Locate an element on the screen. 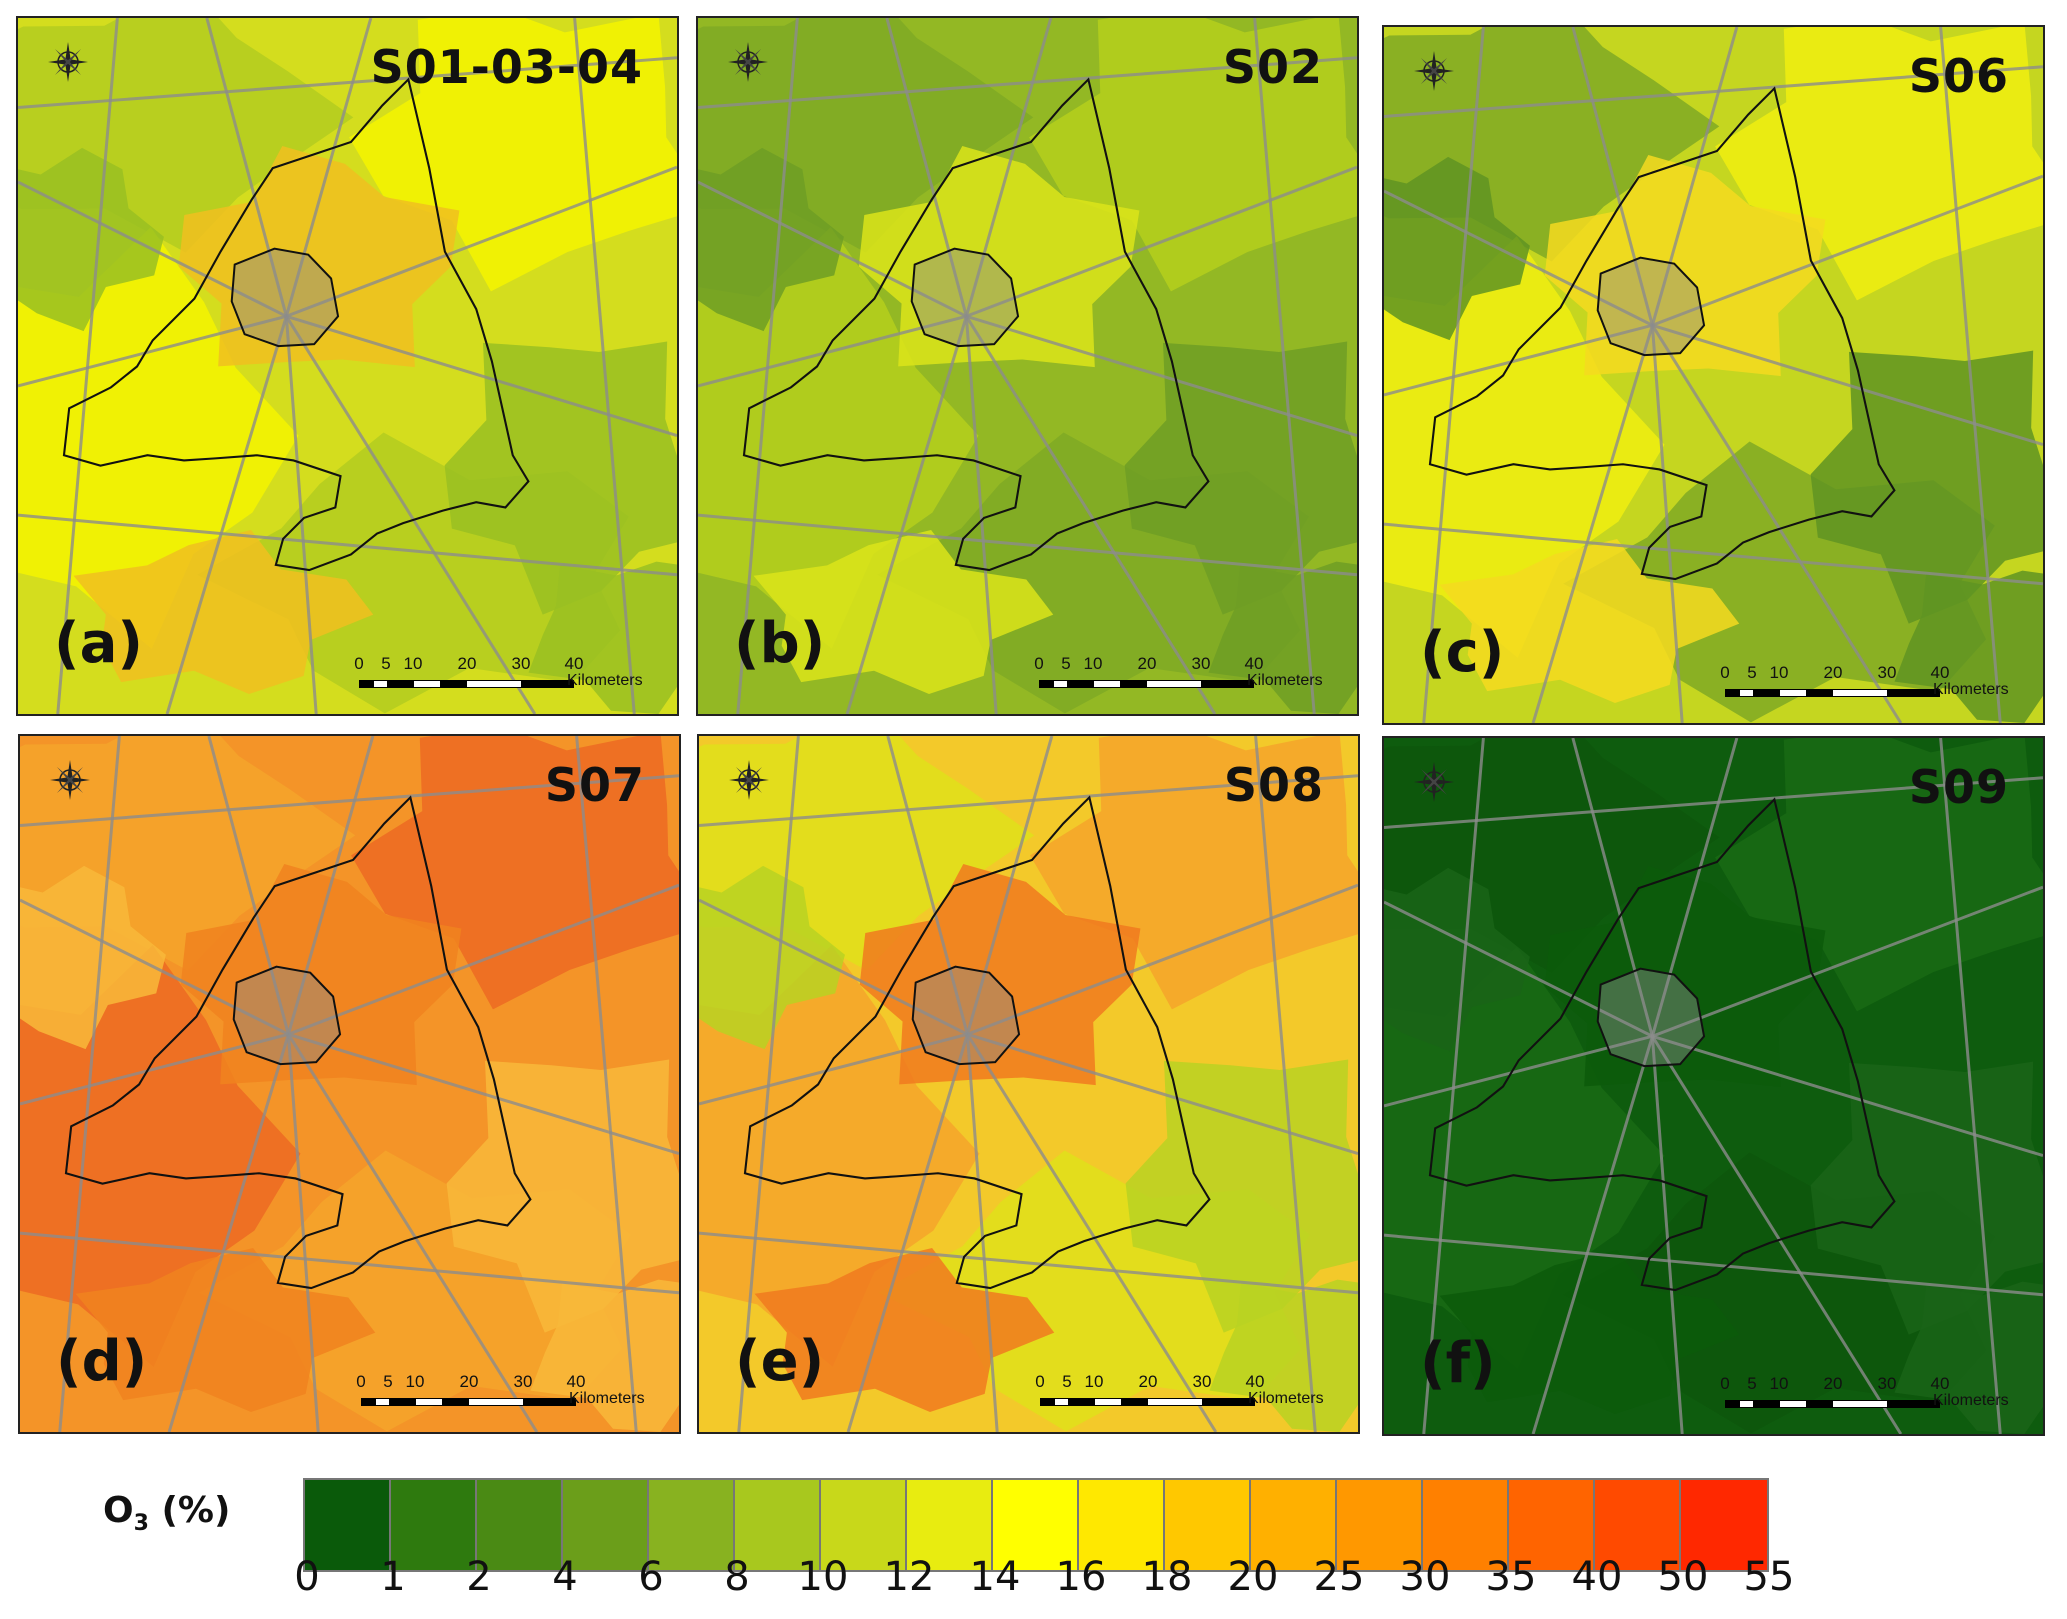 The image size is (2067, 1619). scale-tick: 40 is located at coordinates (1254, 663).